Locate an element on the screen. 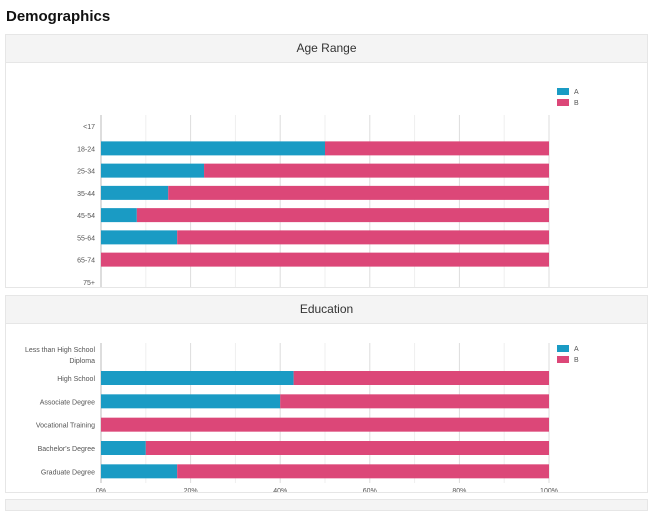  category-label-line: Associate Degree is located at coordinates (67, 402).